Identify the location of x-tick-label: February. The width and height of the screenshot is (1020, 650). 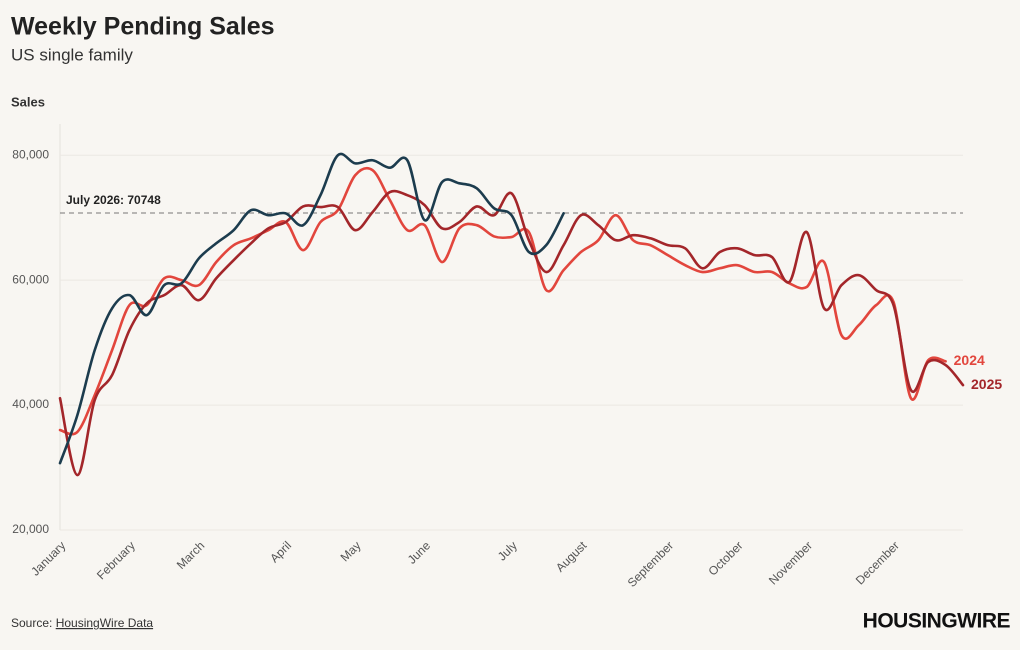
(116, 560).